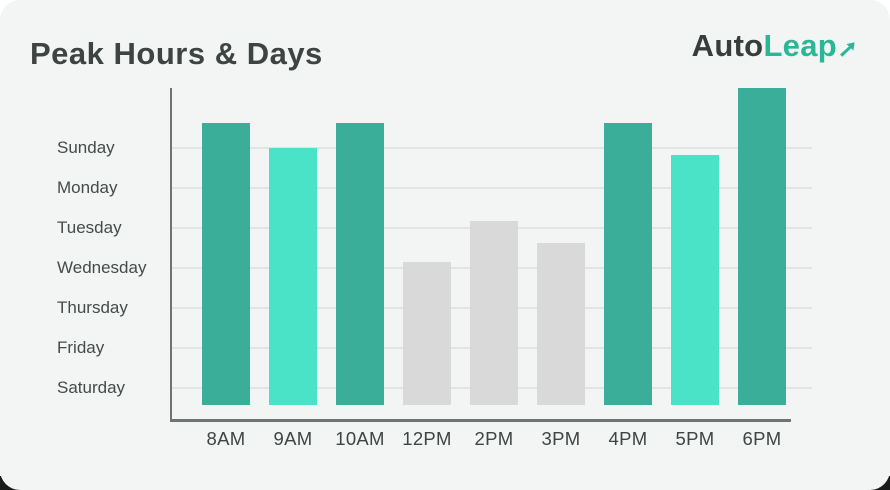  What do you see at coordinates (494, 313) in the screenshot?
I see `bar-2pm` at bounding box center [494, 313].